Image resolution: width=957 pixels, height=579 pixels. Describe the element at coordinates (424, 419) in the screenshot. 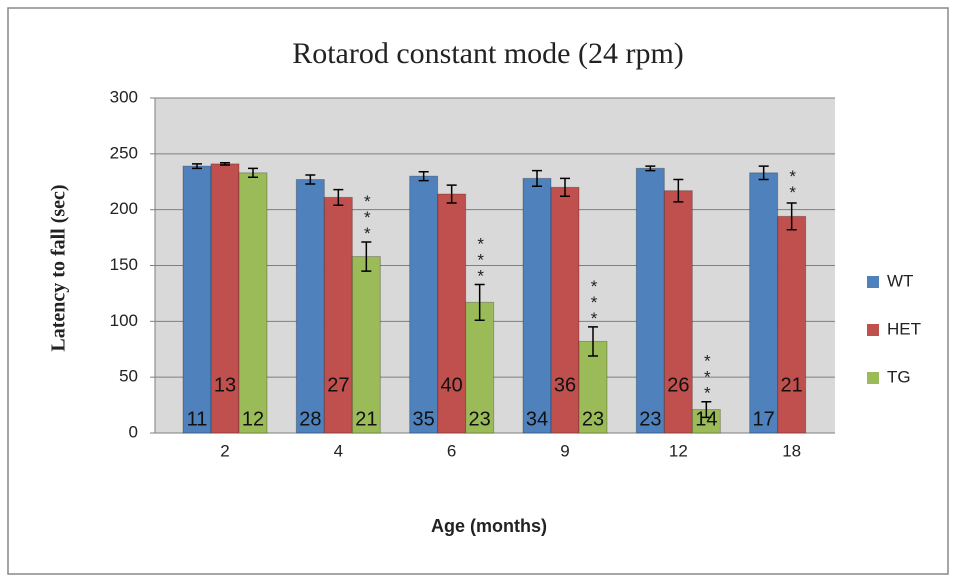

I see `sample-size-label: 35` at that location.